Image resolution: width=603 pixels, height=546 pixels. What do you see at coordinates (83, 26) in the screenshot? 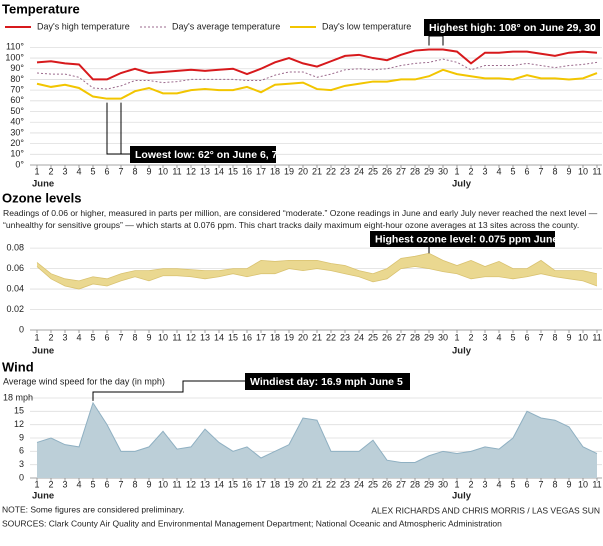
I see `legend-label: Day's high temperature` at bounding box center [83, 26].